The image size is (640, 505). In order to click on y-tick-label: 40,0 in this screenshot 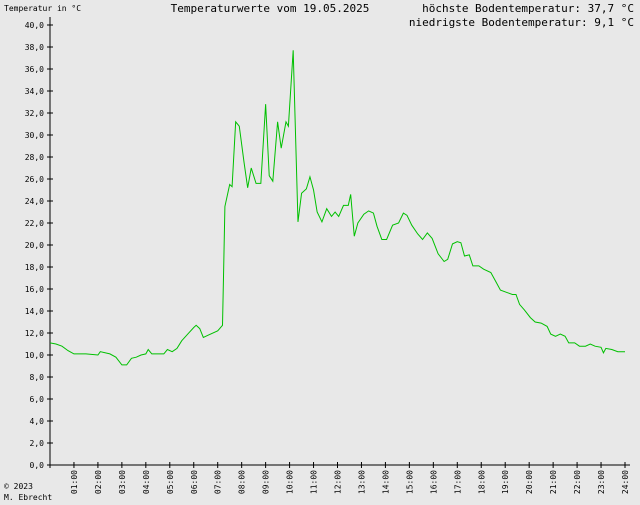, I will do `click(34, 25)`.